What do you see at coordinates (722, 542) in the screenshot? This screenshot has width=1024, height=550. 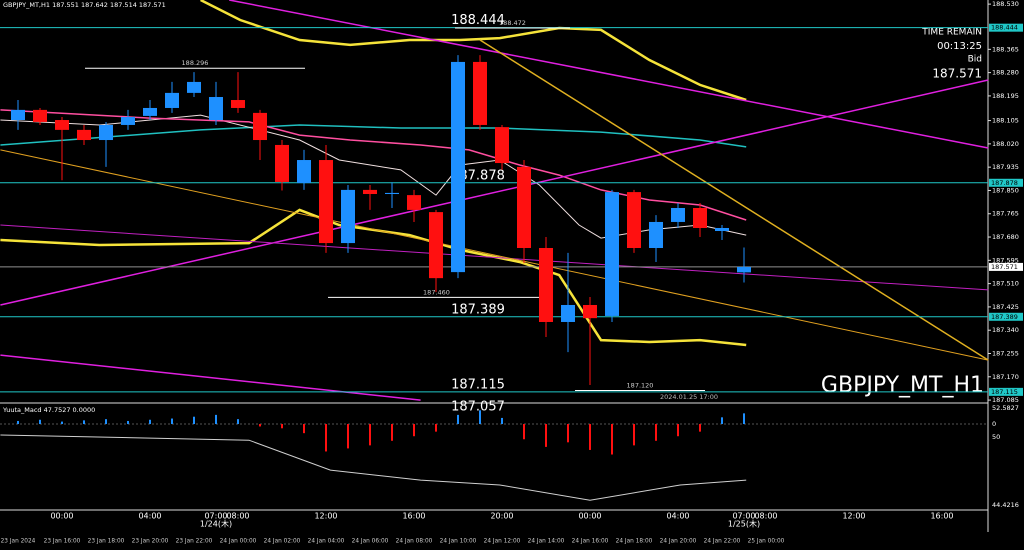 I see `x-scale-label: 24 Jan 22:00` at bounding box center [722, 542].